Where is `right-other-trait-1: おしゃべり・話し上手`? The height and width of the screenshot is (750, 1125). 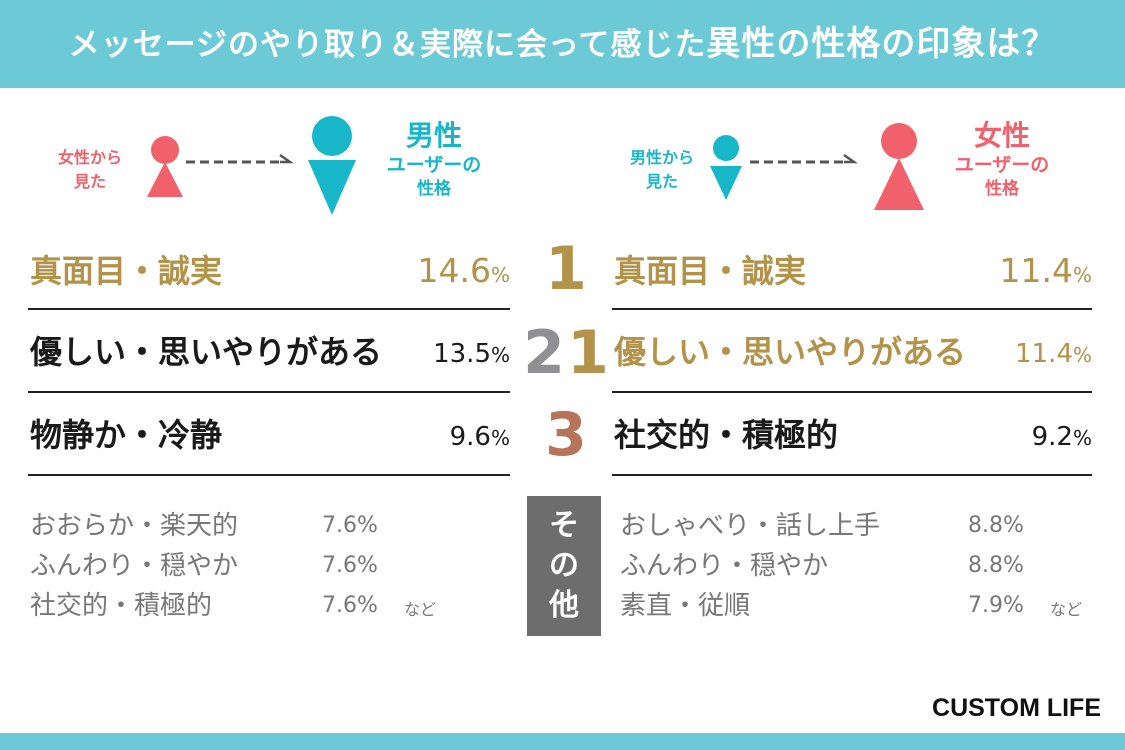
right-other-trait-1: おしゃべり・話し上手 is located at coordinates (750, 526).